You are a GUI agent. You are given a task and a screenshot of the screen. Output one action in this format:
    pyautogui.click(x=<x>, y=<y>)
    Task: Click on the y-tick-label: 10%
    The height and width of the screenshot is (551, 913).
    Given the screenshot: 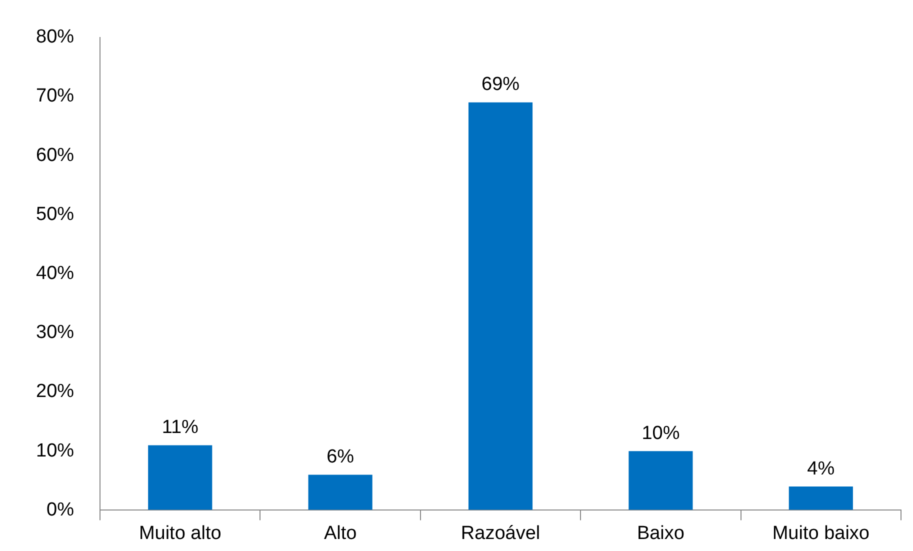 What is the action you would take?
    pyautogui.click(x=55, y=451)
    